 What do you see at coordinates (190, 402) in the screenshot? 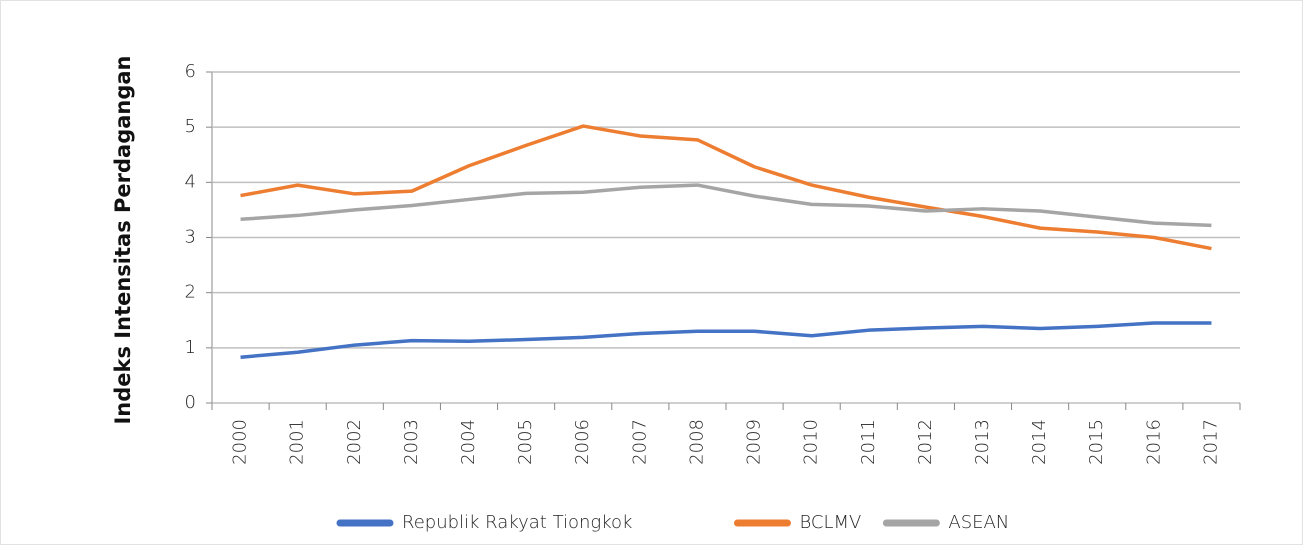
I see `y-tick-label: 0` at bounding box center [190, 402].